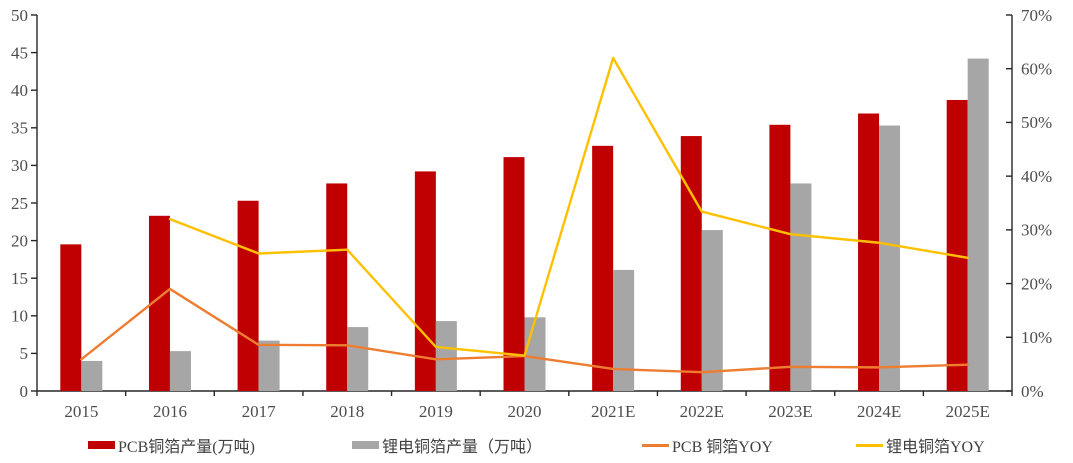  I want to click on x-axis-label: 2017, so click(259, 411).